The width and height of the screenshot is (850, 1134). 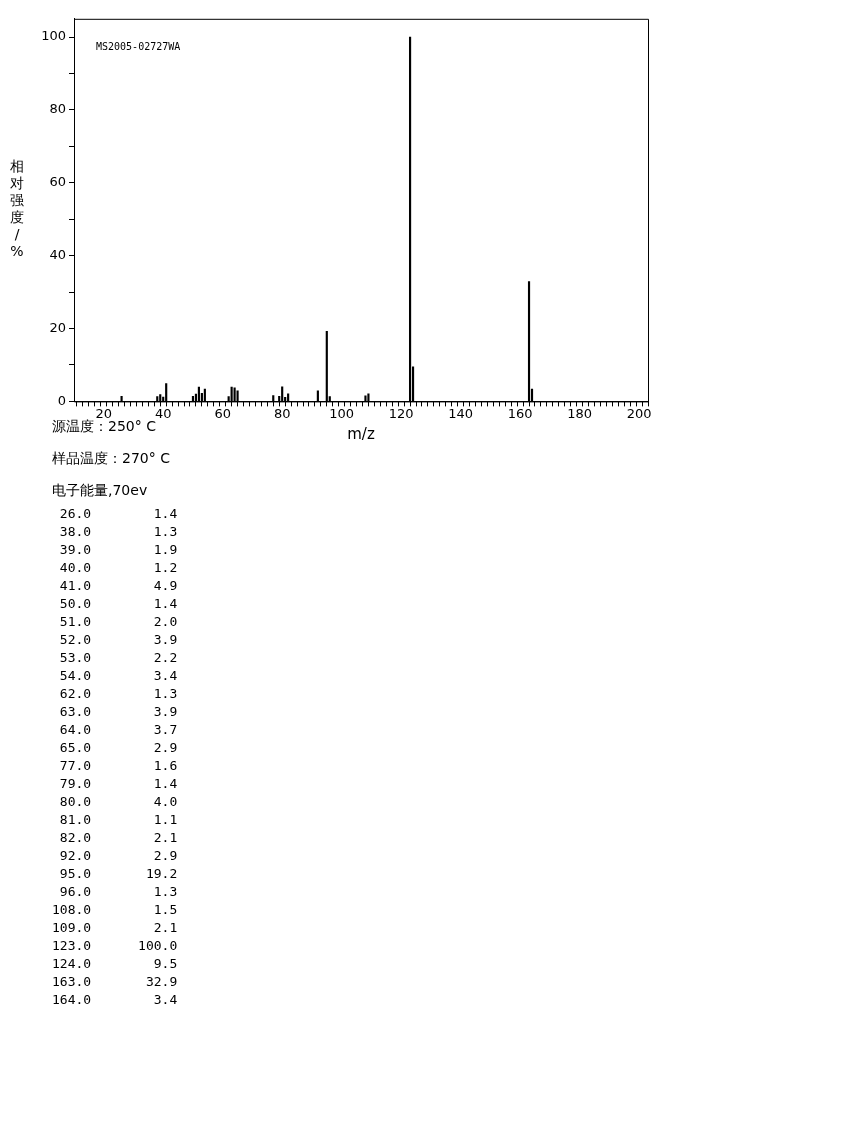 I want to click on x-tick-label: 80, so click(x=282, y=413).